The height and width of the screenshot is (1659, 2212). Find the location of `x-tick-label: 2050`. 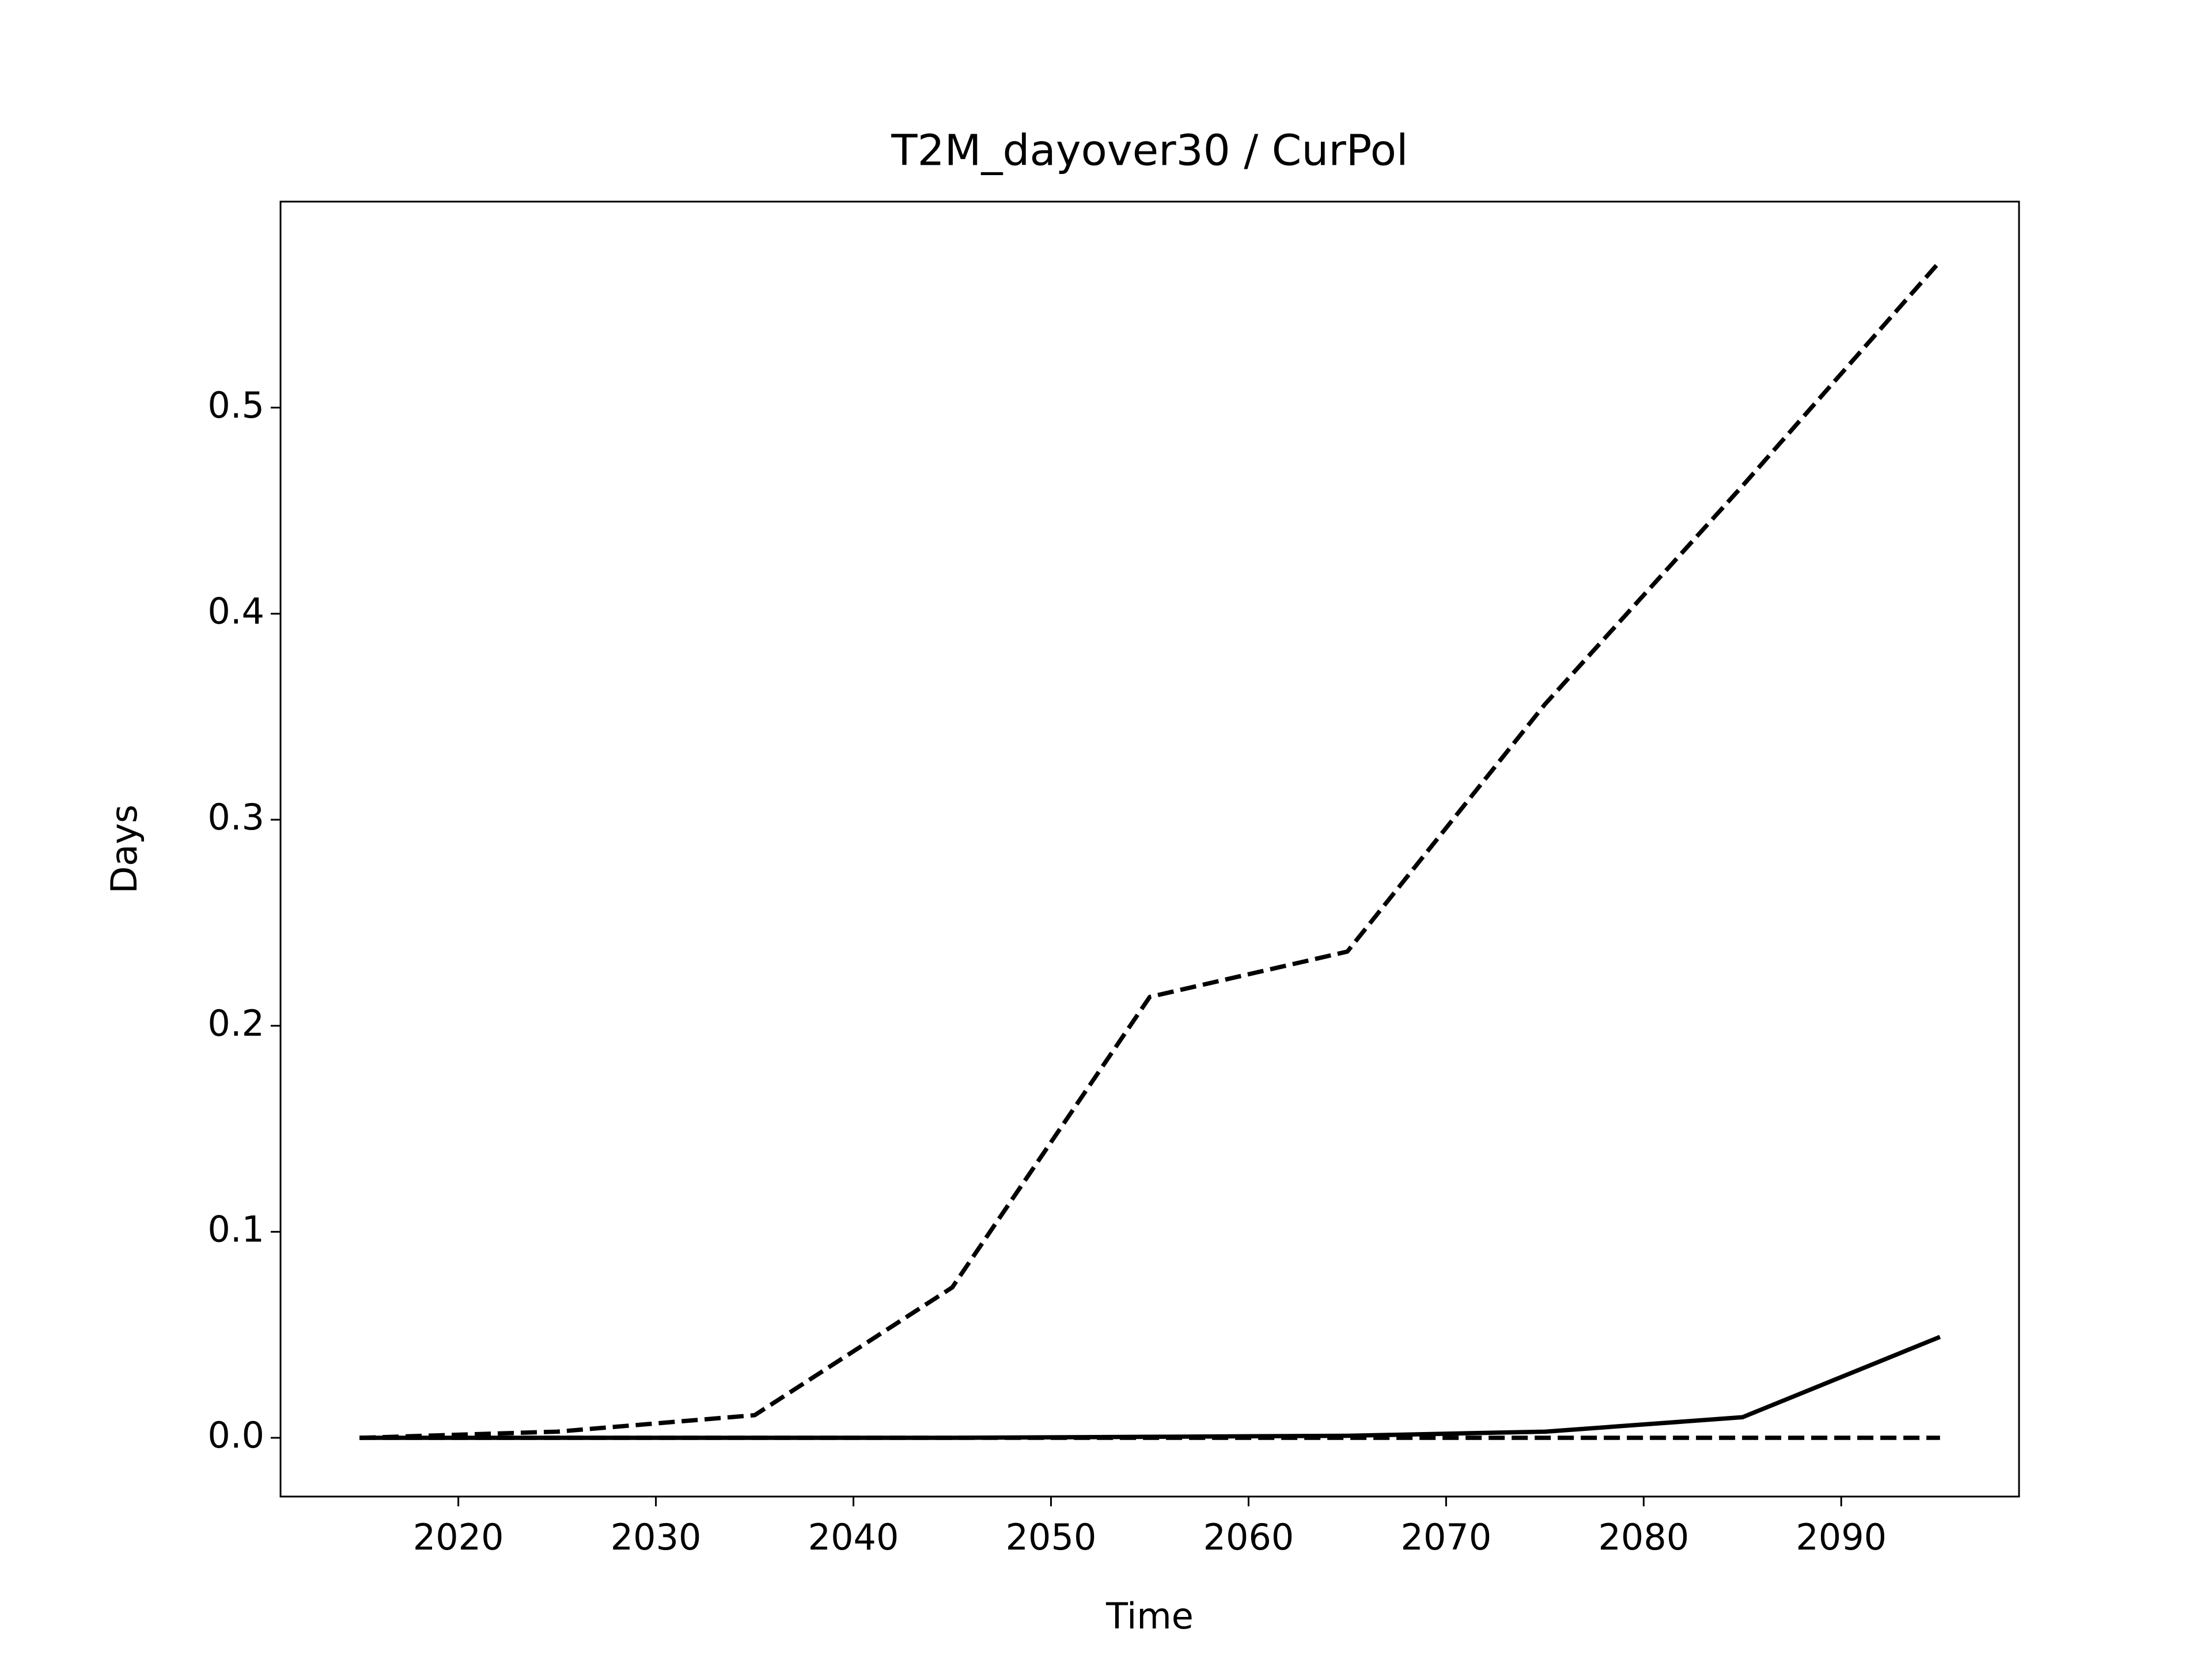

x-tick-label: 2050 is located at coordinates (1051, 1537).